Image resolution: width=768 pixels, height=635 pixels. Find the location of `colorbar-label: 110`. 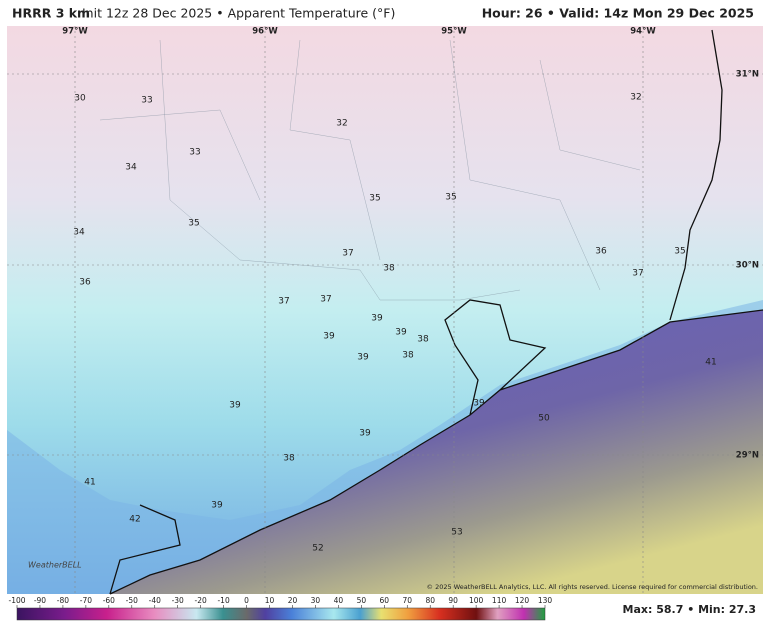

colorbar-label: 110 is located at coordinates (499, 600).